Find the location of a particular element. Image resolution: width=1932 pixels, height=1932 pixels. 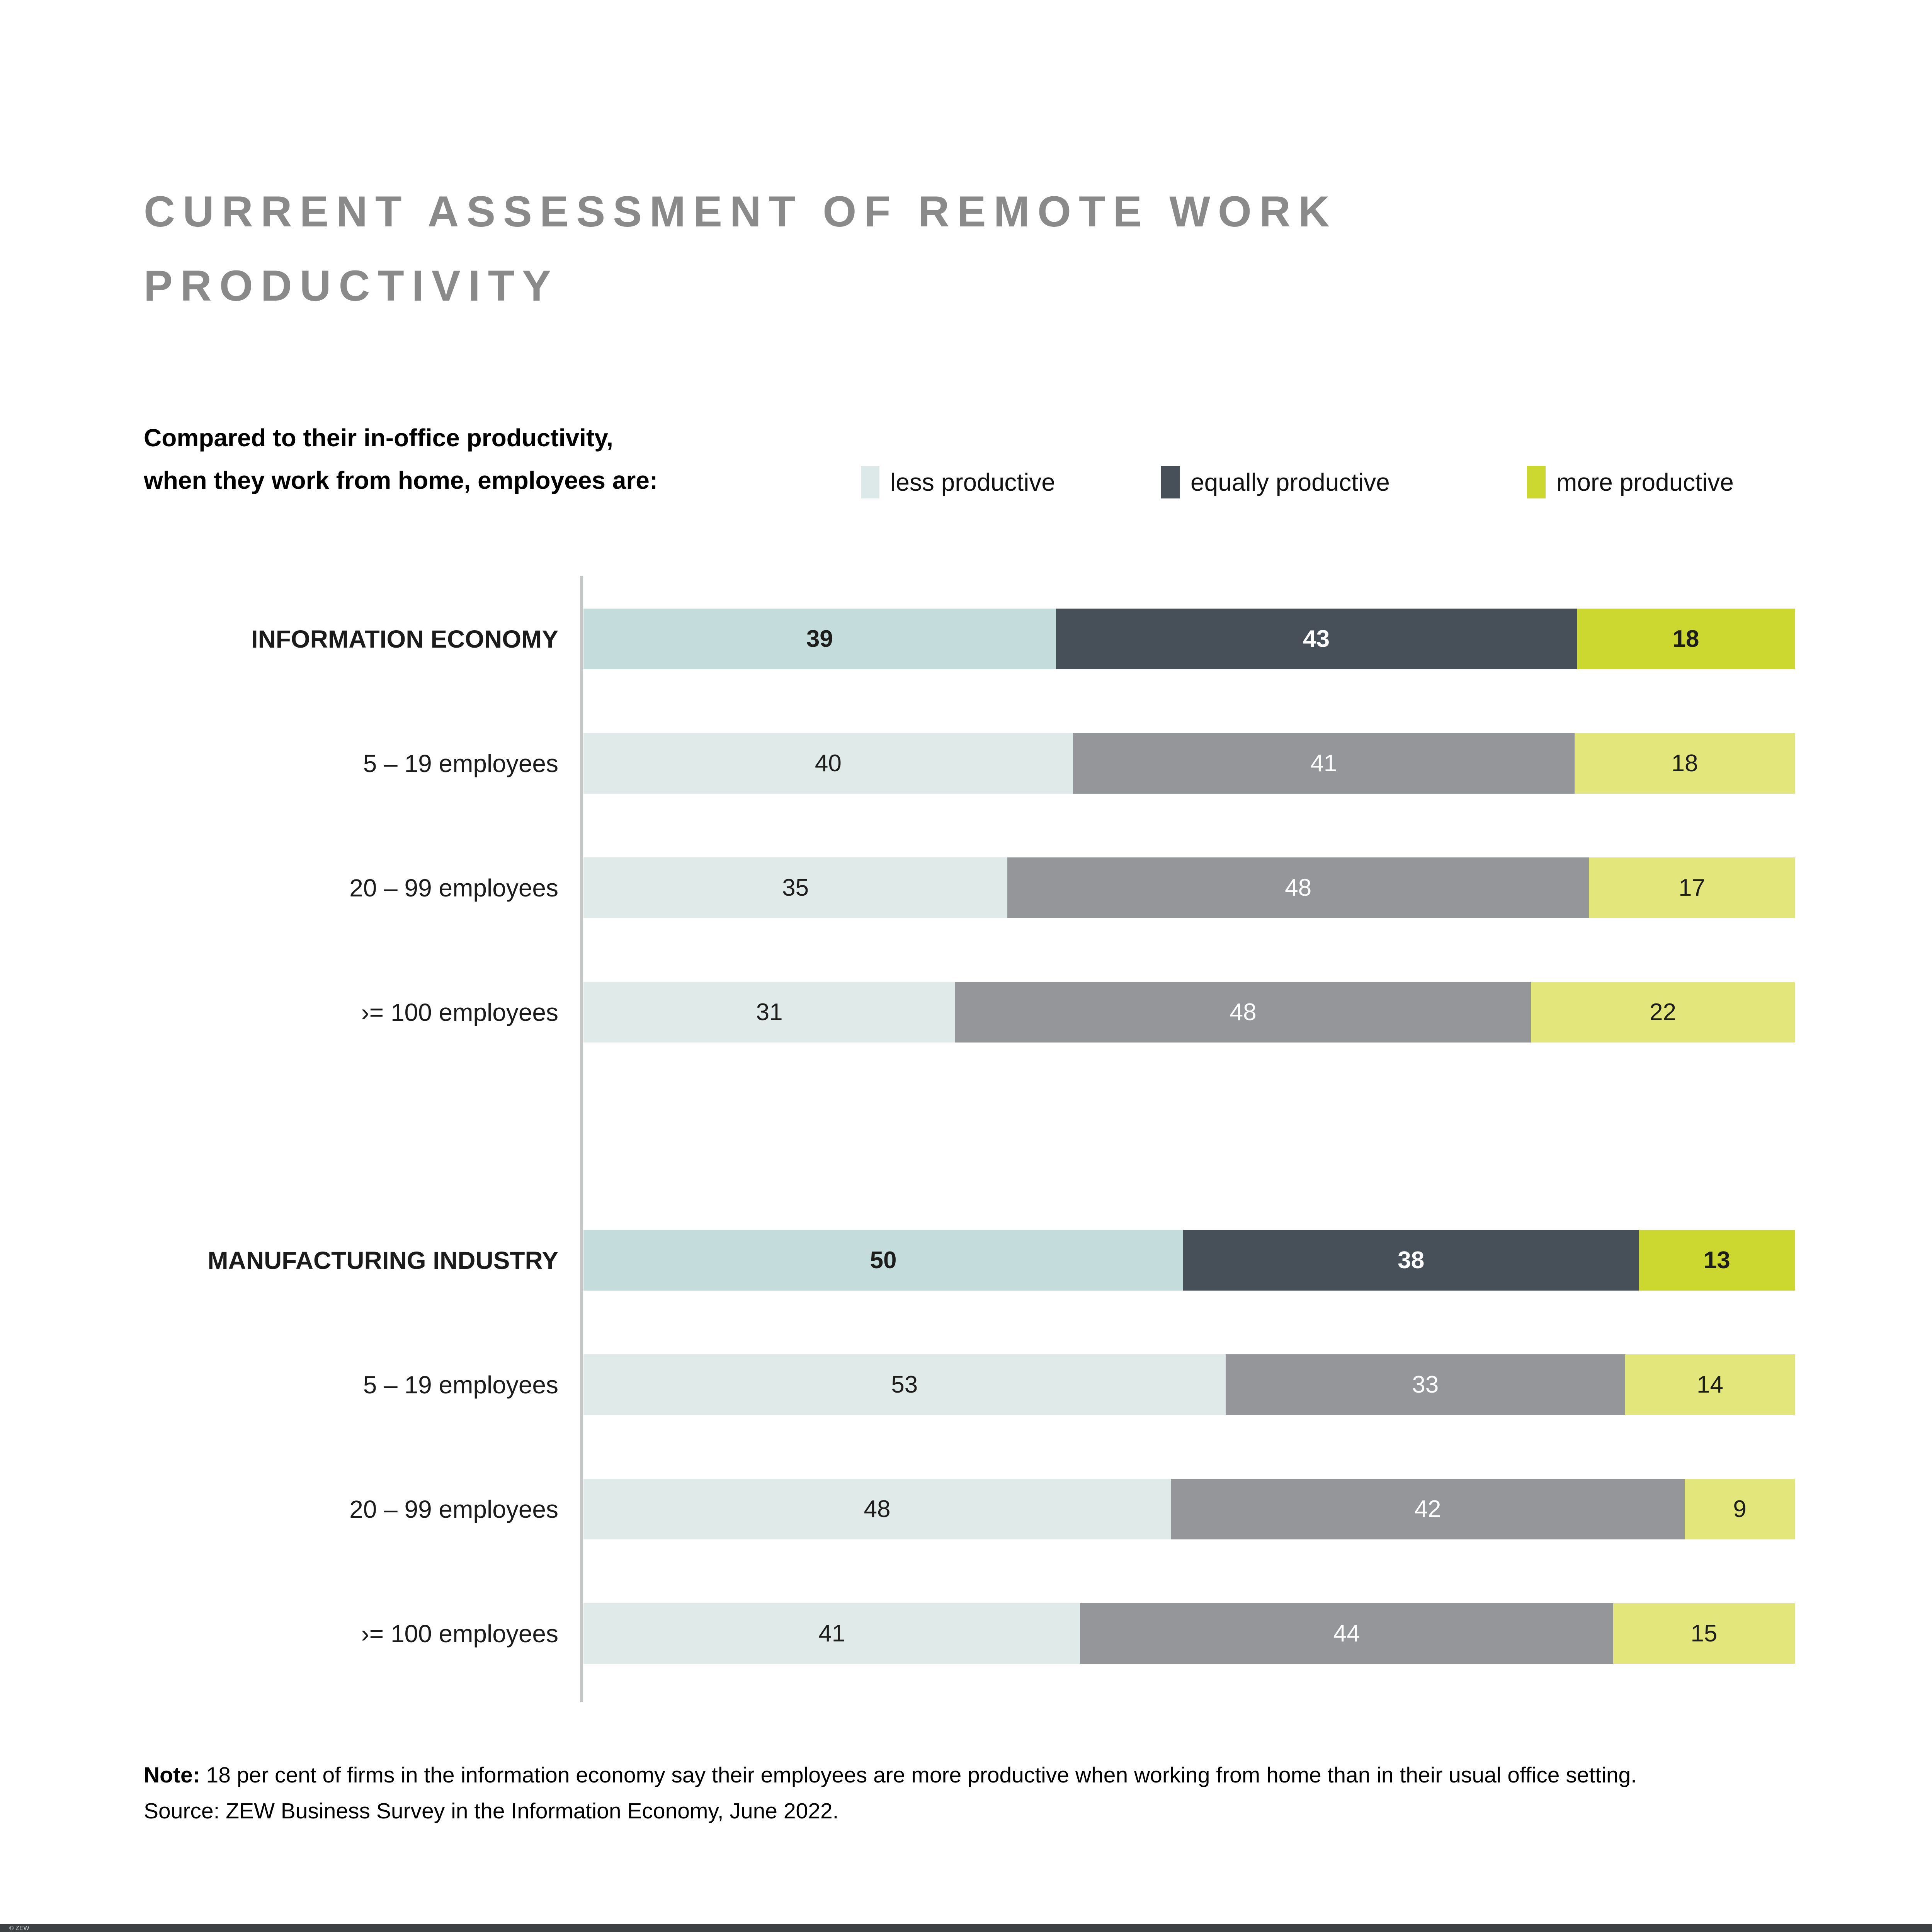

stacked-bar: 31 48 22 is located at coordinates (1189, 1013).